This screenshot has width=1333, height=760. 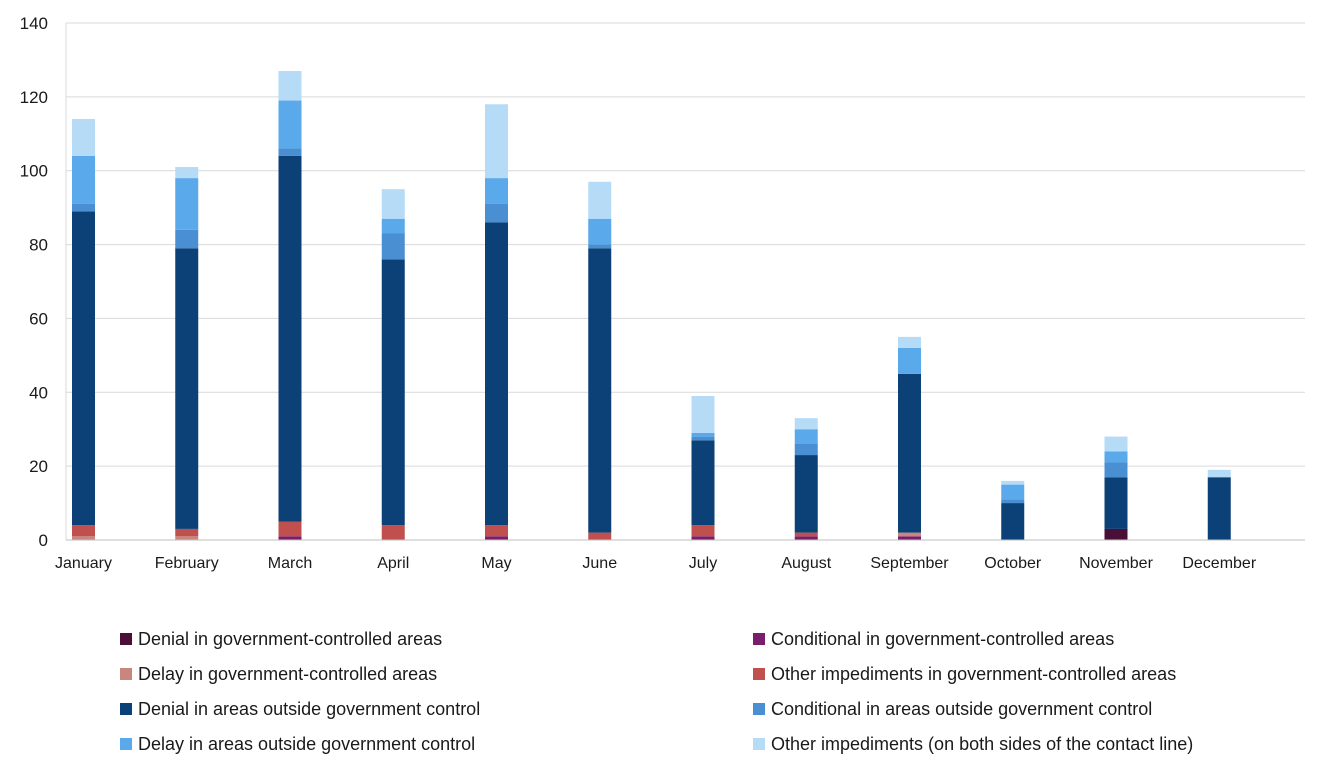 I want to click on y-tick-label: 40, so click(x=38, y=392).